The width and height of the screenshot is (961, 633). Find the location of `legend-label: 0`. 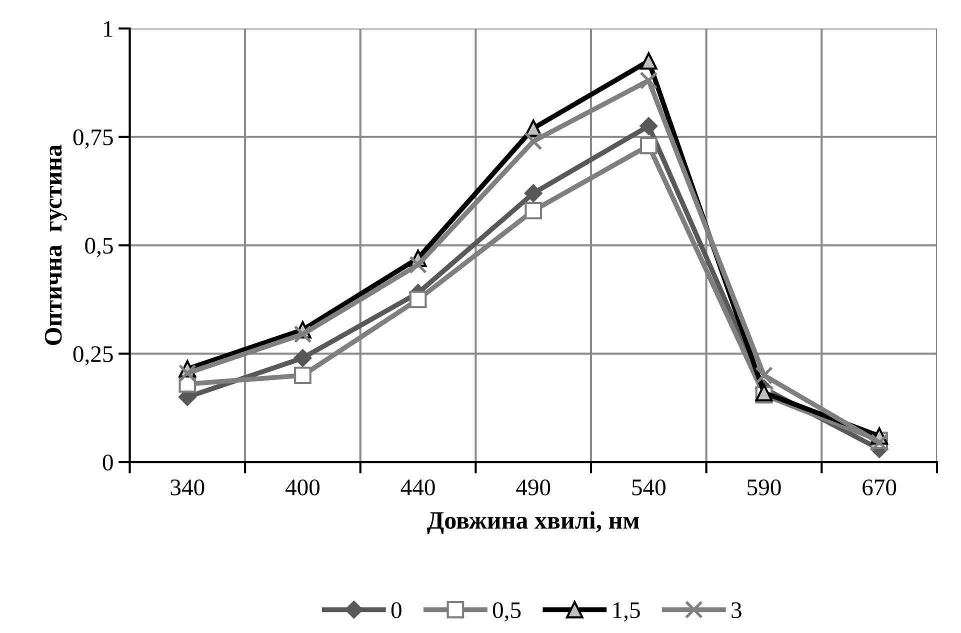

legend-label: 0 is located at coordinates (396, 610).